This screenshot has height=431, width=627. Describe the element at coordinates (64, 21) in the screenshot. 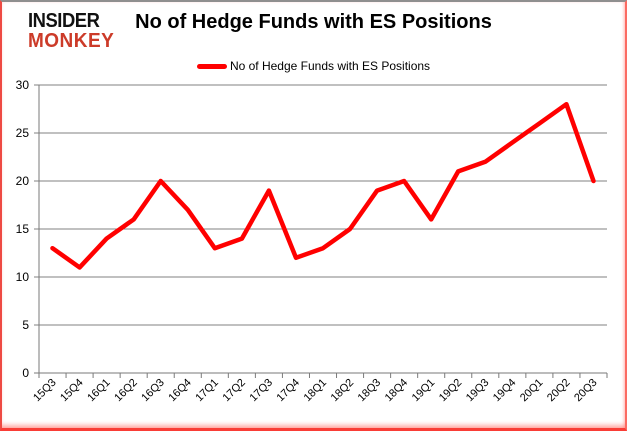

I see `logo-line-insider: INSIDER` at that location.